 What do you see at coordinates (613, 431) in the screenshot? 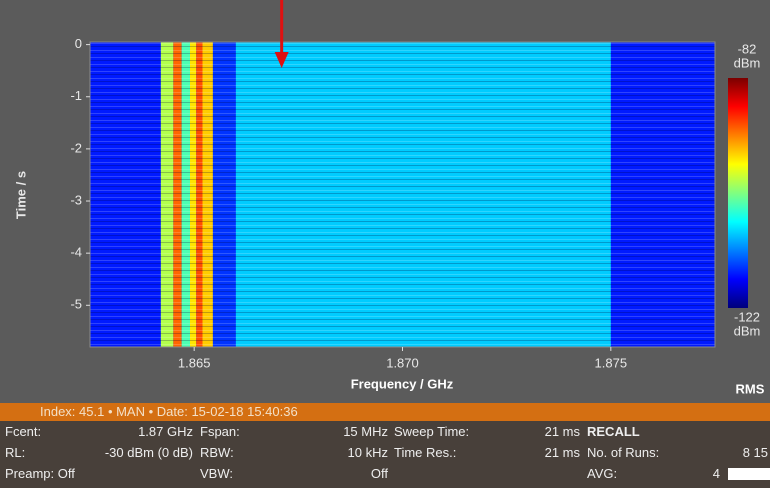
I see `field-label: RECALL` at bounding box center [613, 431].